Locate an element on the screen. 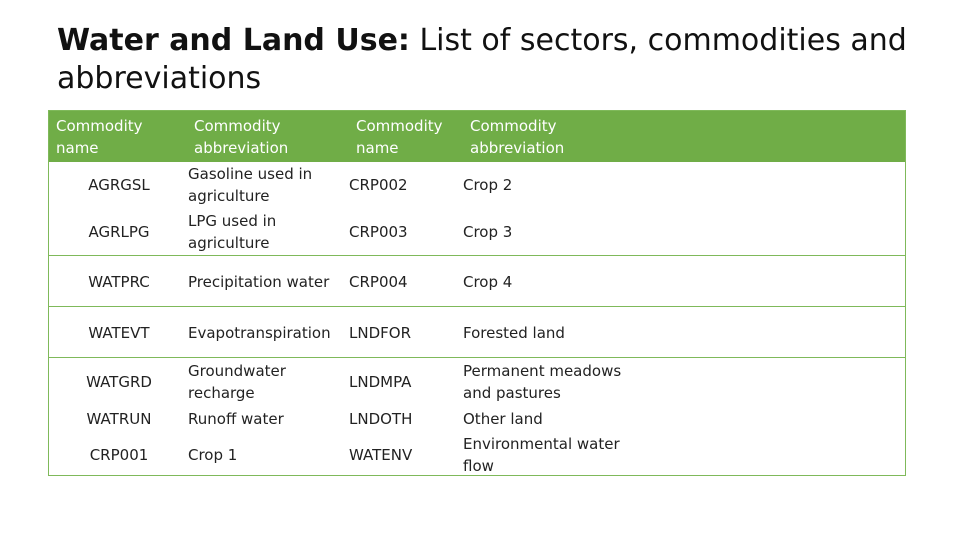 This screenshot has width=960, height=540. cell-code: AGRLPG is located at coordinates (119, 231).